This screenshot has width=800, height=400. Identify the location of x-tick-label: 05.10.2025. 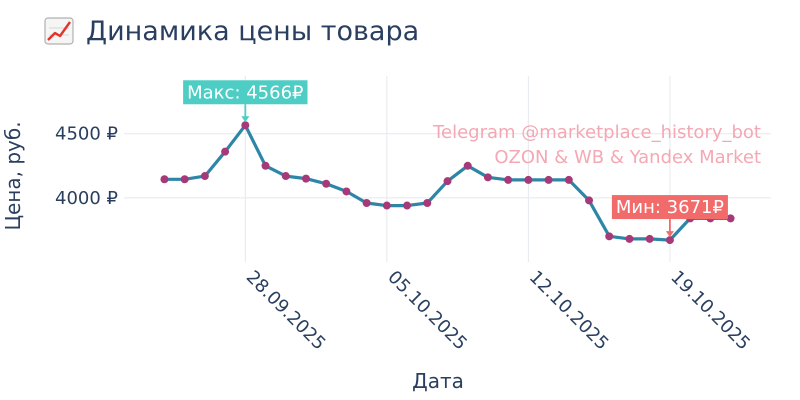
(427, 311).